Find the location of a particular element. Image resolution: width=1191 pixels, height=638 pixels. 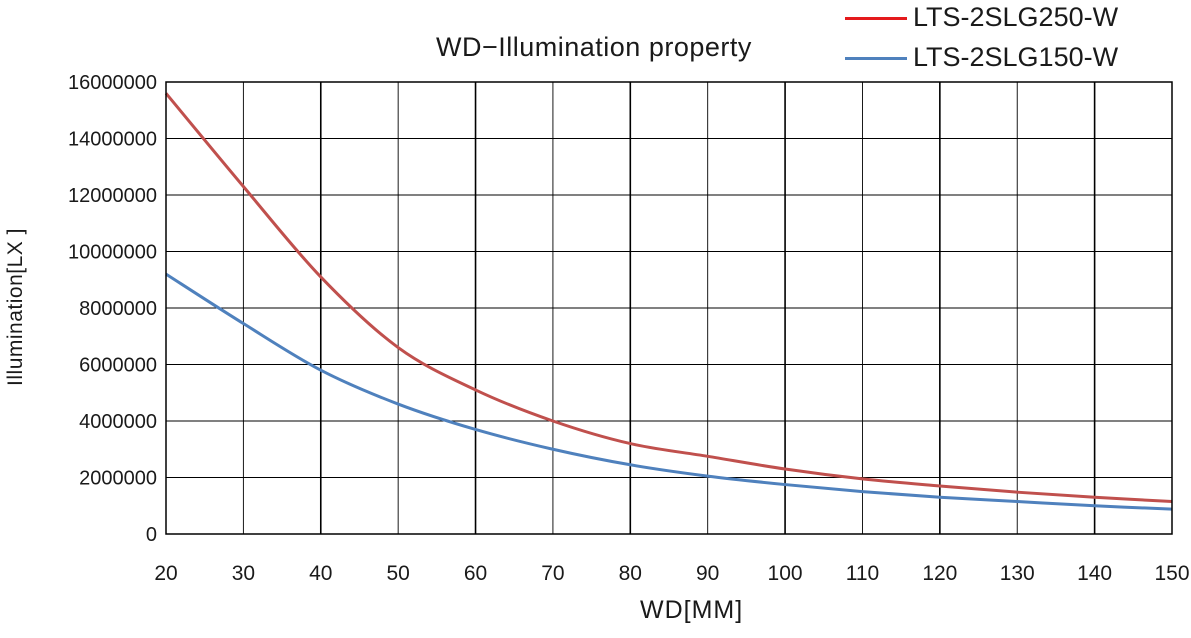

x-tick-label: 40 is located at coordinates (320, 573).